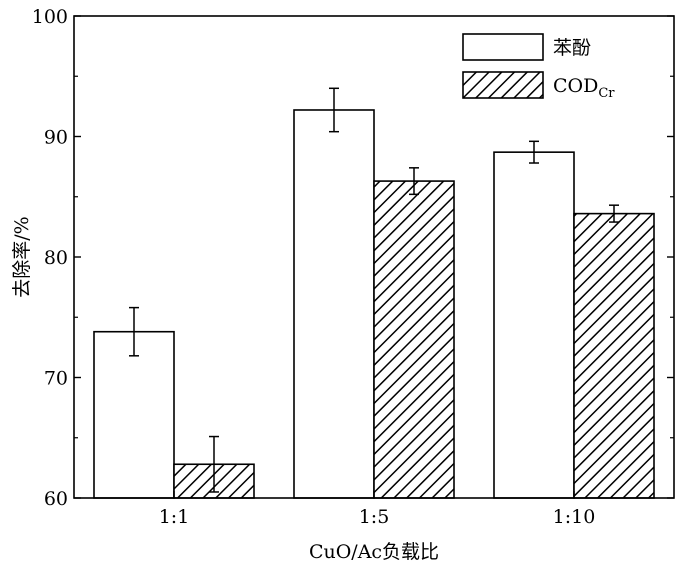  What do you see at coordinates (503, 85) in the screenshot?
I see `legend-swatch-cod` at bounding box center [503, 85].